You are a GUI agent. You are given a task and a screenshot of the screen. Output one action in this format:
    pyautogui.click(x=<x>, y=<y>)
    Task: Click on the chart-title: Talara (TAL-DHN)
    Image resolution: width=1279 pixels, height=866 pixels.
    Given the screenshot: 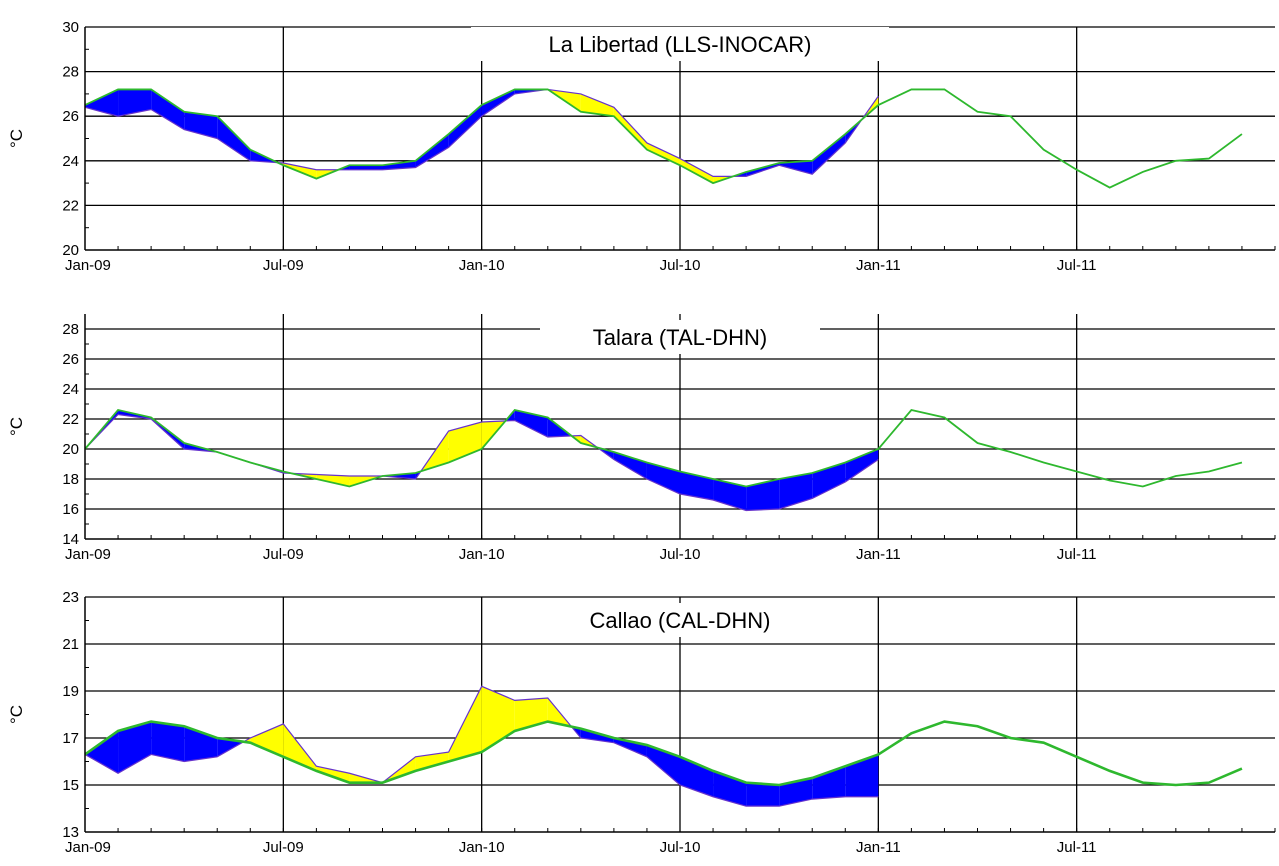 What is the action you would take?
    pyautogui.click(x=680, y=337)
    